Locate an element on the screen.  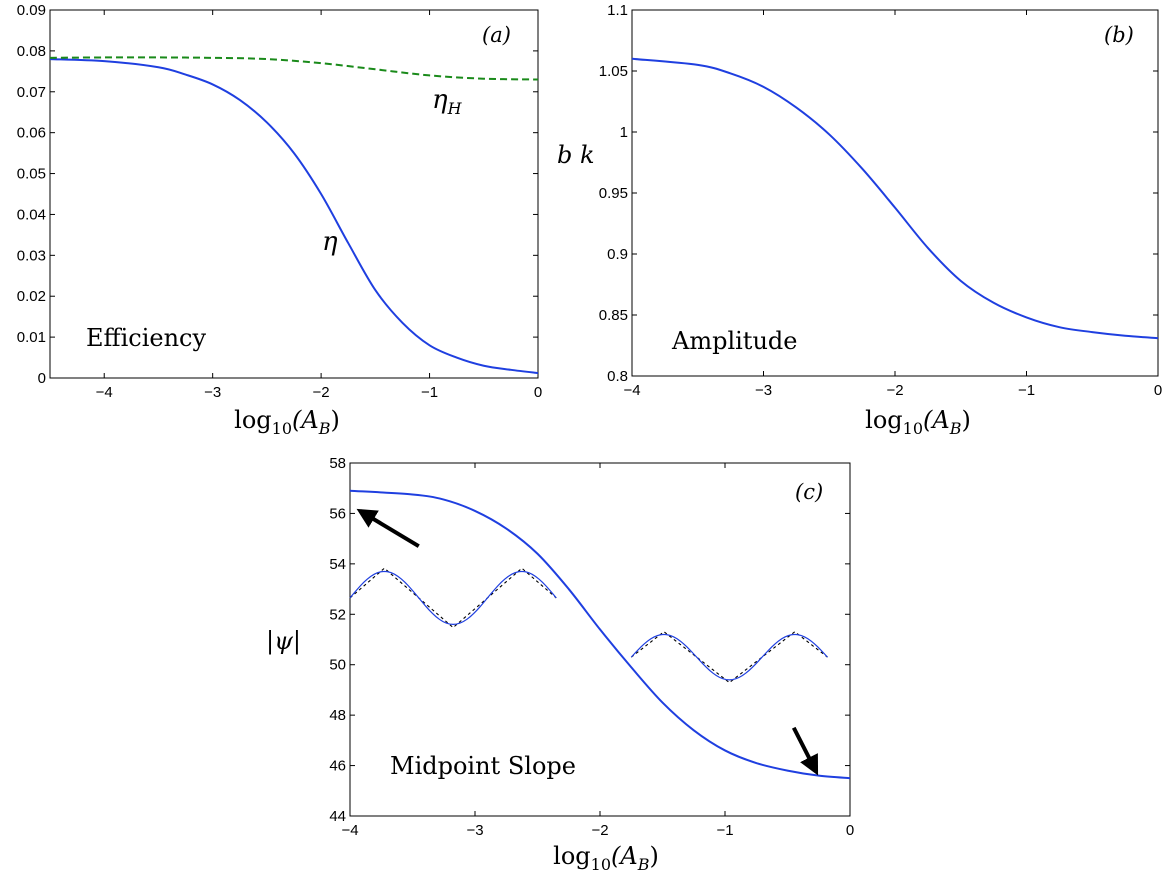
y-tick-label: 0.03 is located at coordinates (31, 255).